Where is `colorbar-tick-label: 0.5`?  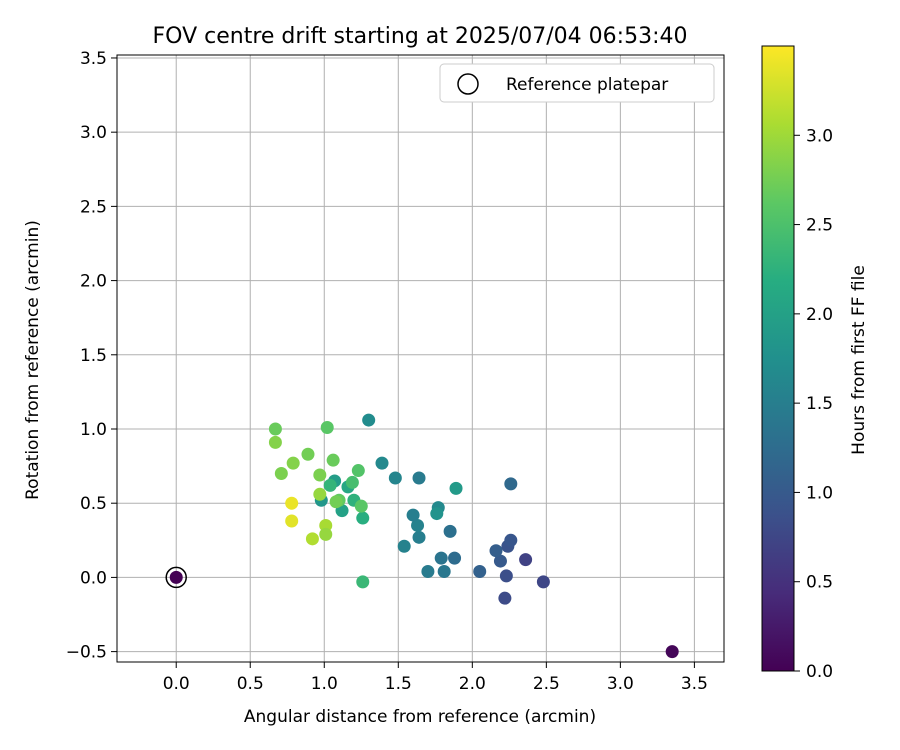 colorbar-tick-label: 0.5 is located at coordinates (819, 583).